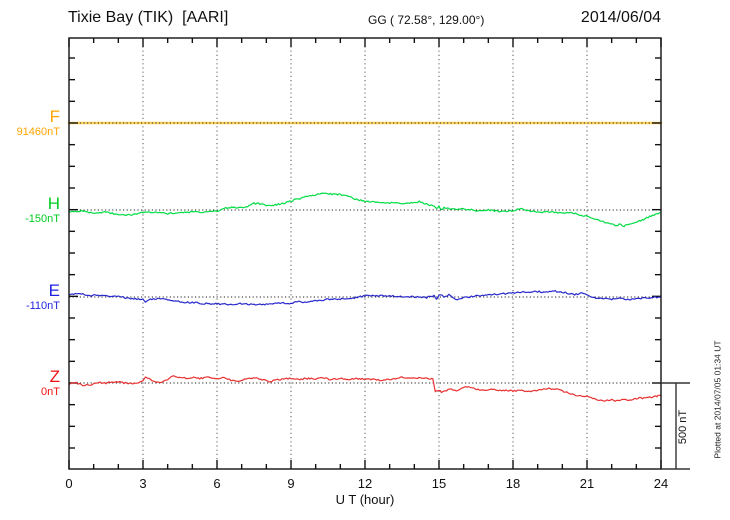  Describe the element at coordinates (439, 483) in the screenshot. I see `x-tick-label: 15` at that location.